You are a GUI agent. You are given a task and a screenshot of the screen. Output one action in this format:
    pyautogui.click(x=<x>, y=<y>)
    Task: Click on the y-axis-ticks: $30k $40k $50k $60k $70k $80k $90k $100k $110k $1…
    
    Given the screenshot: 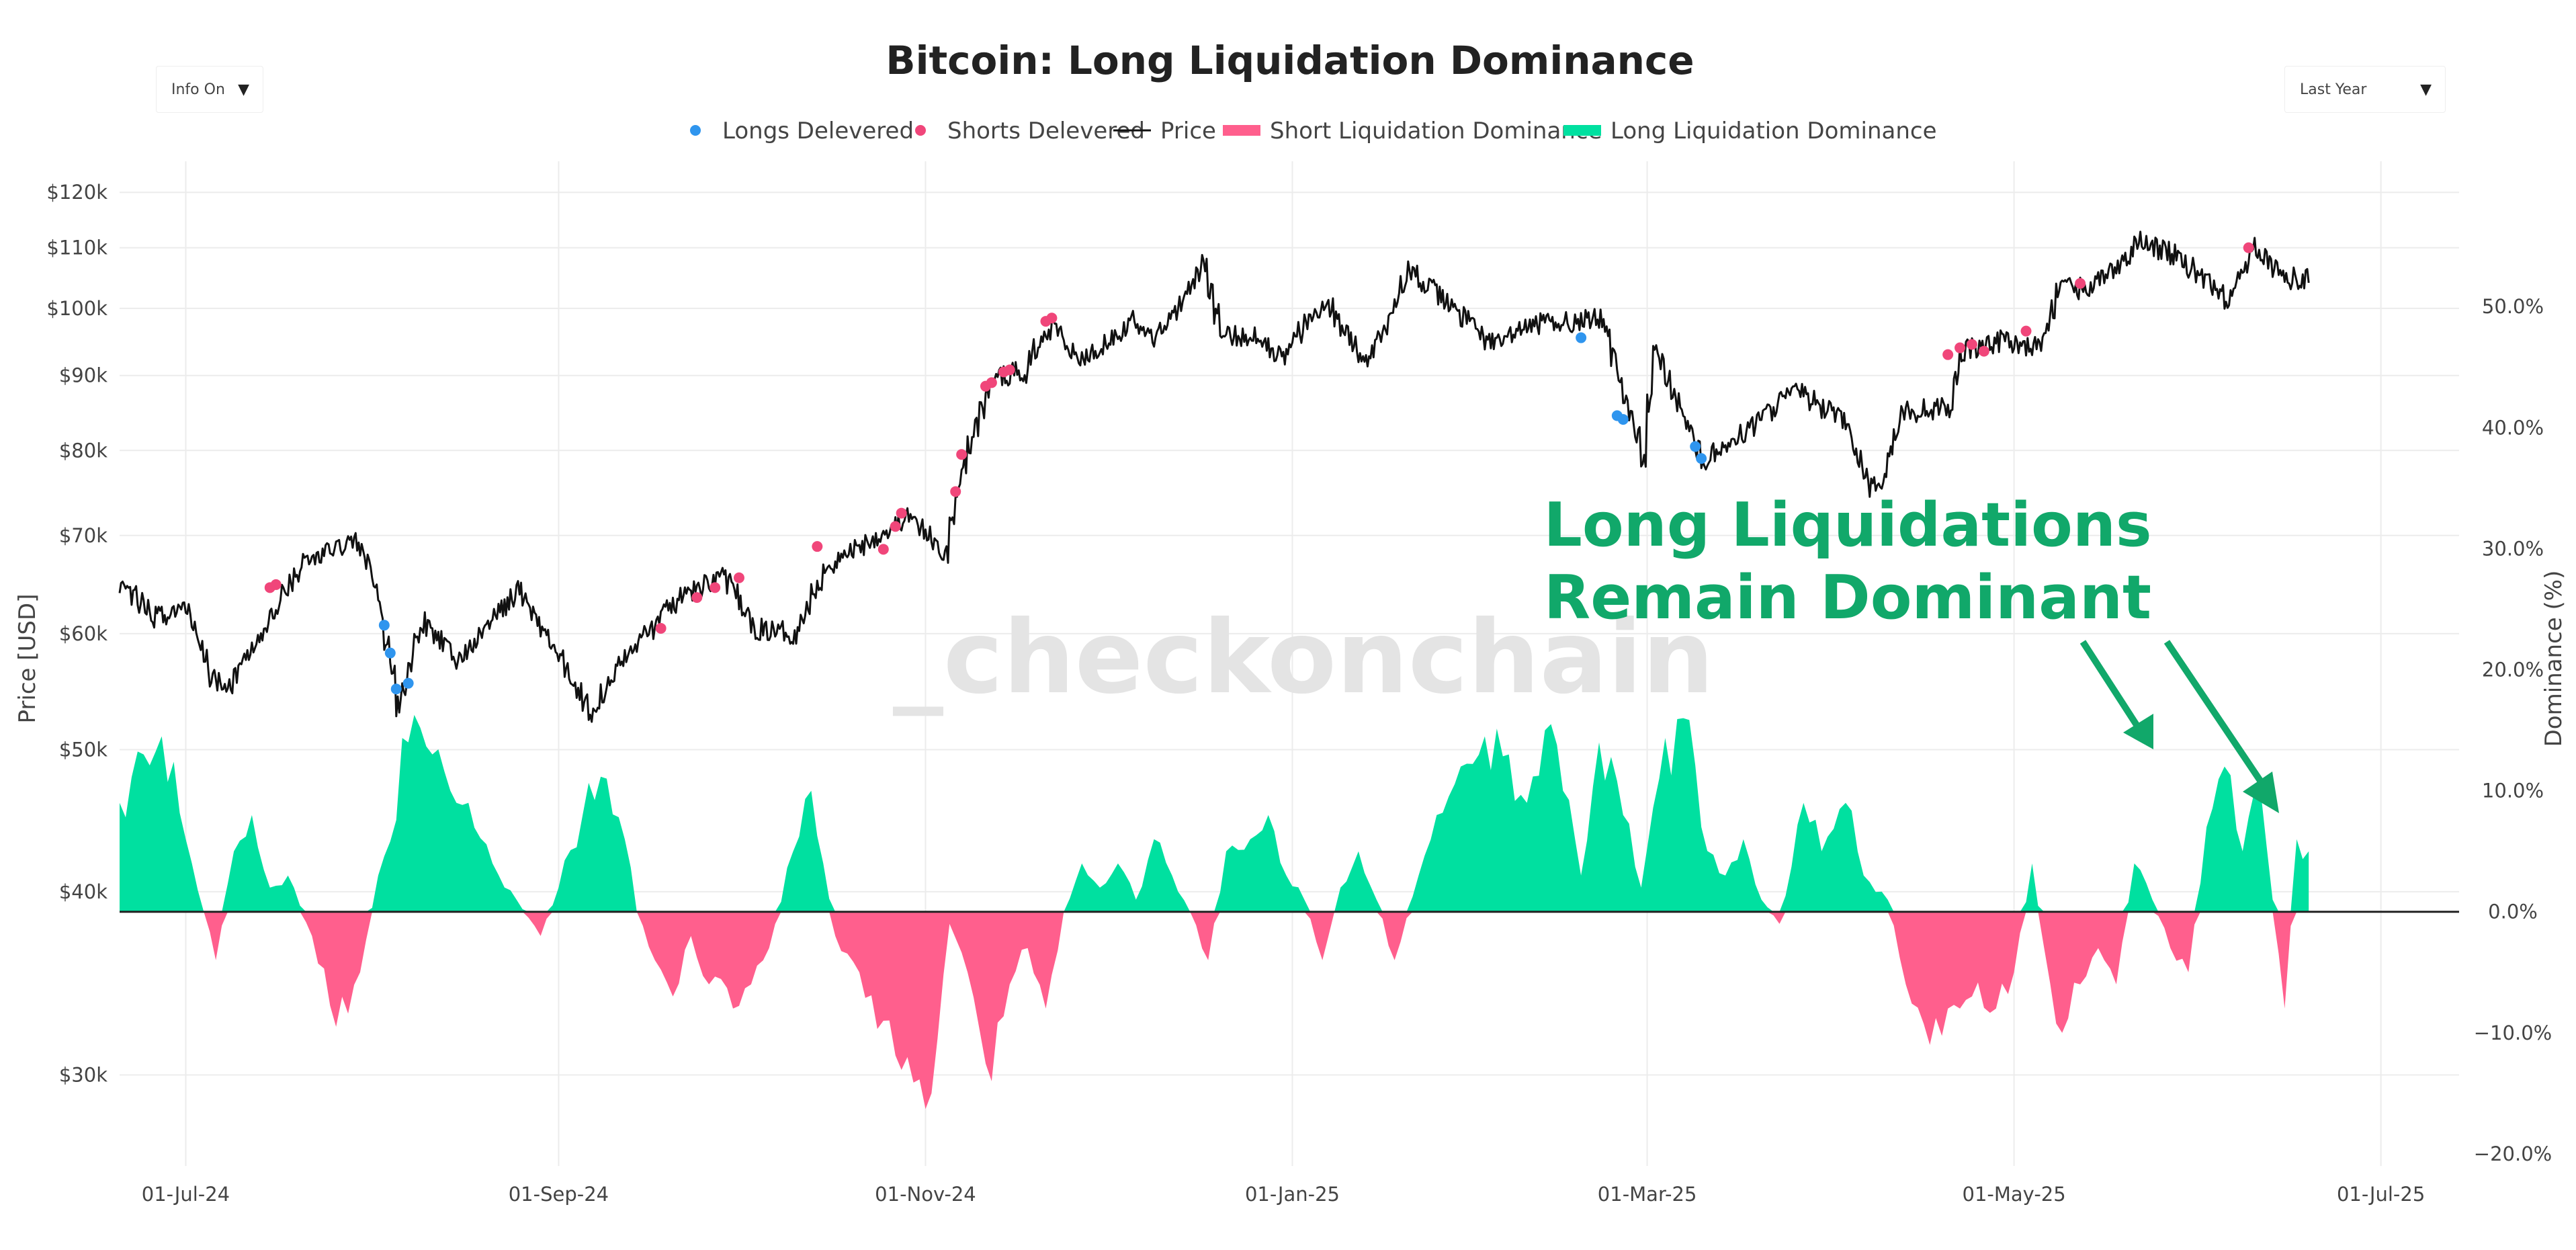 What is the action you would take?
    pyautogui.click(x=77, y=633)
    